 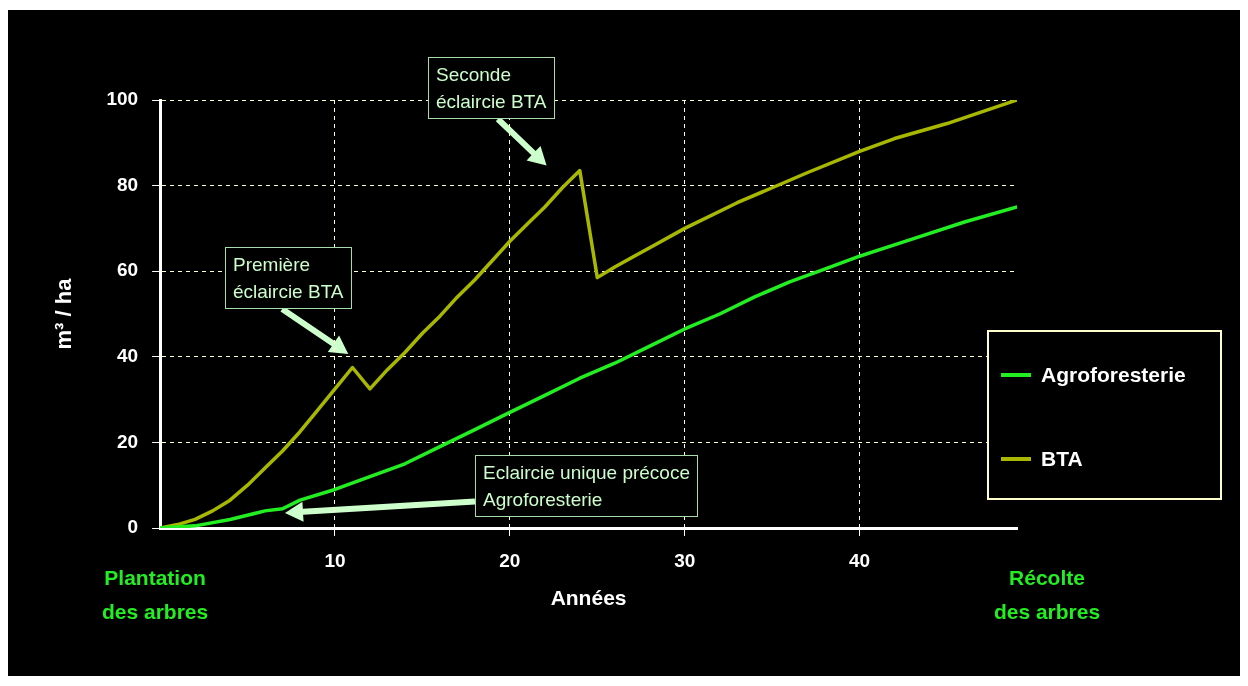 What do you see at coordinates (133, 527) in the screenshot?
I see `y-tick-label: 0` at bounding box center [133, 527].